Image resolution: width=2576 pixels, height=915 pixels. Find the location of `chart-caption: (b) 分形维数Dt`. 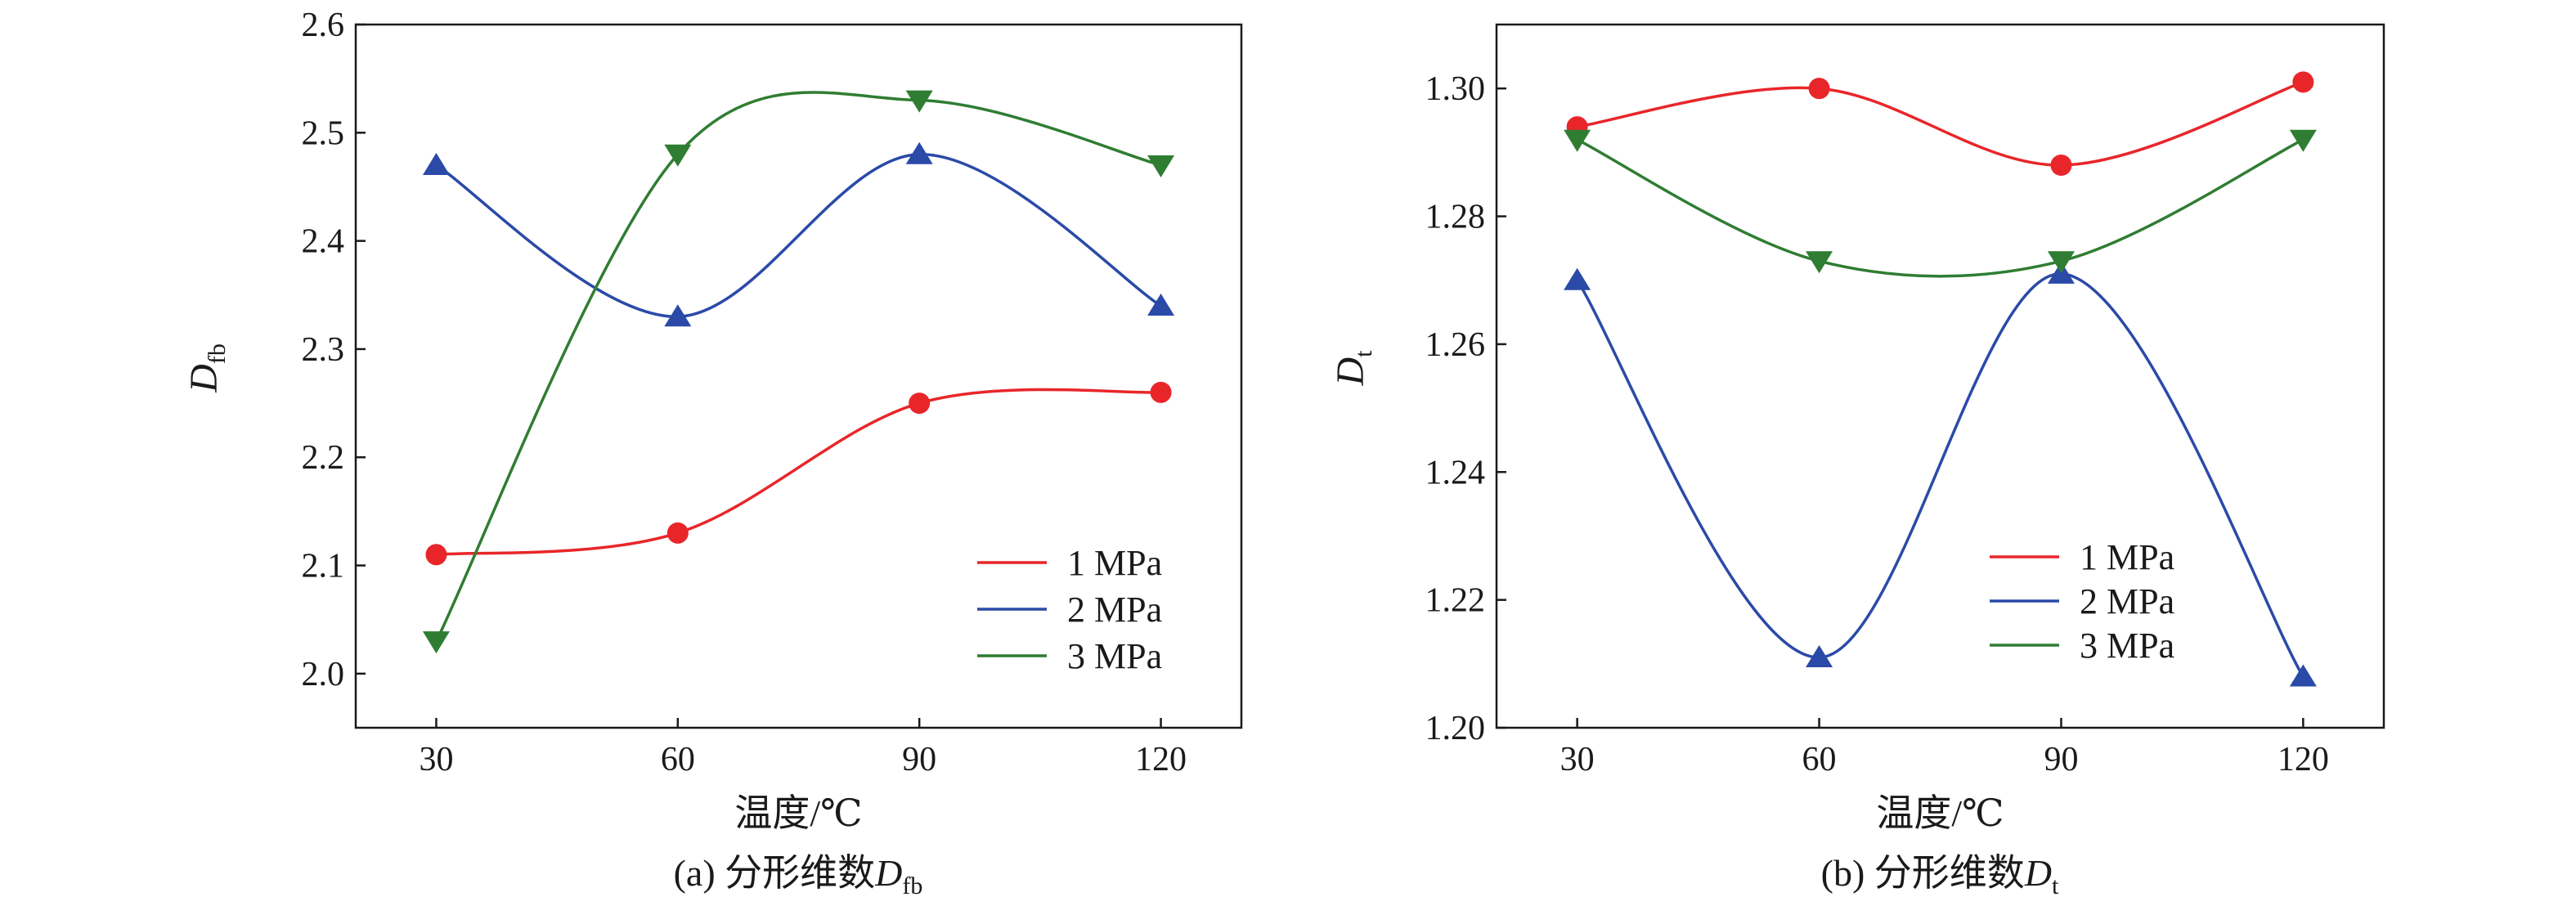

chart-caption: (b) 分形维数Dt is located at coordinates (1940, 875).